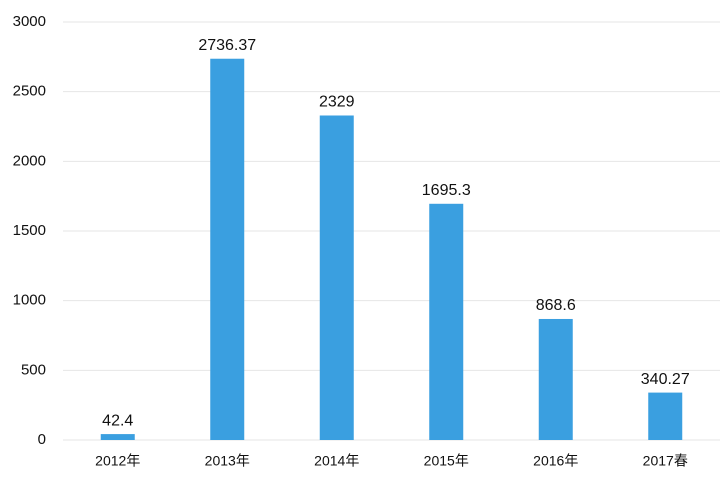 This screenshot has height=480, width=720. What do you see at coordinates (33, 369) in the screenshot?
I see `y-tick-label: 500` at bounding box center [33, 369].